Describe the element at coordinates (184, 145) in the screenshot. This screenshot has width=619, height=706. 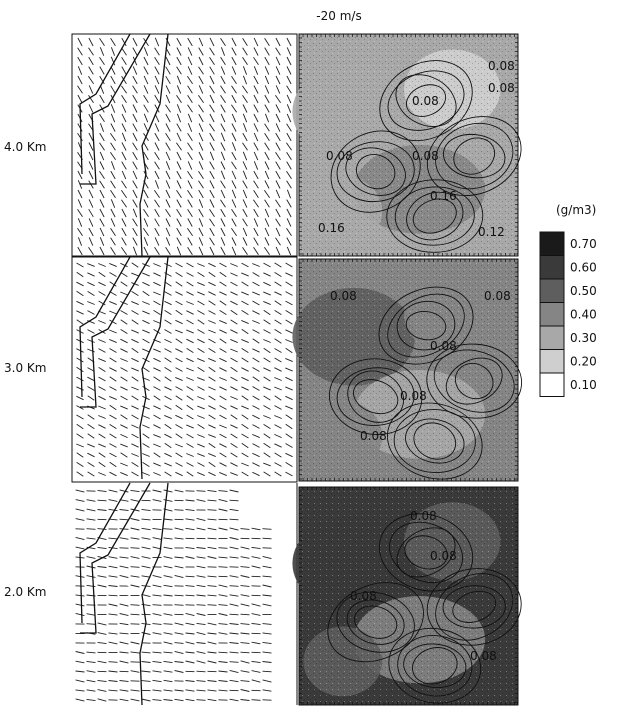
I see `wind-panel-4km` at that location.